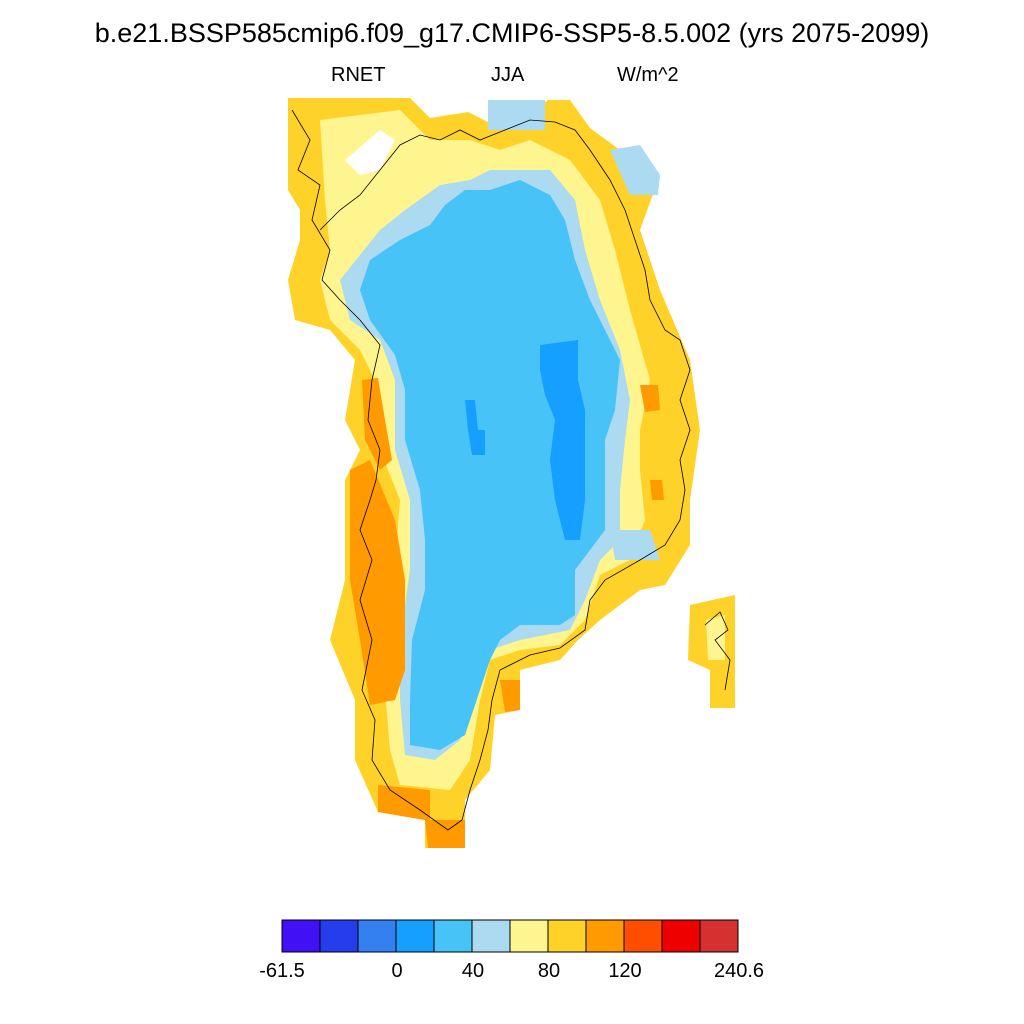  I want to click on east-coast-orange, so click(650, 398).